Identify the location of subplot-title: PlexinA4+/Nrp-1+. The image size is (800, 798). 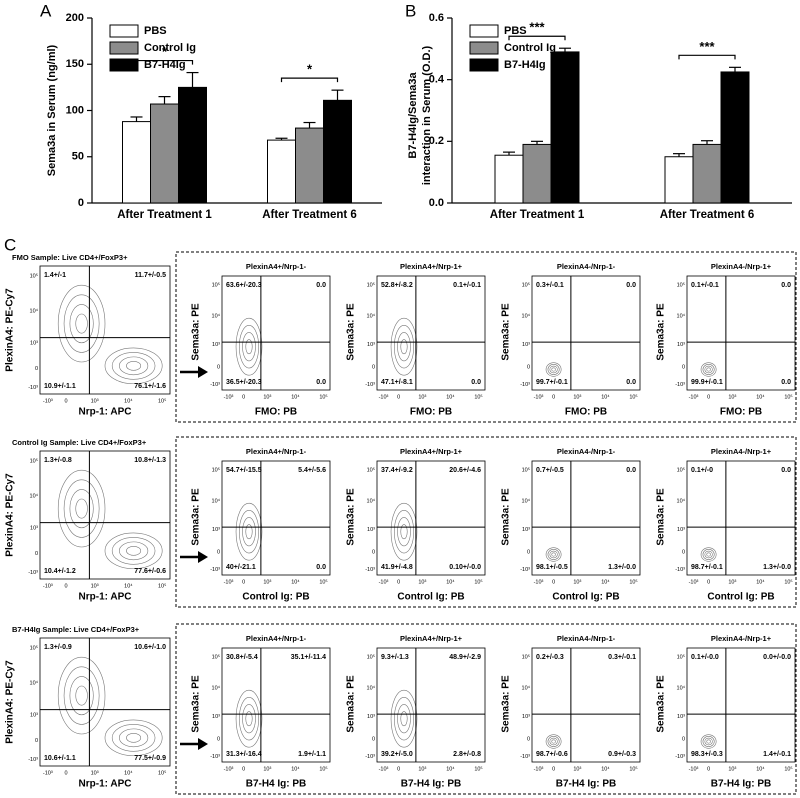
(431, 638).